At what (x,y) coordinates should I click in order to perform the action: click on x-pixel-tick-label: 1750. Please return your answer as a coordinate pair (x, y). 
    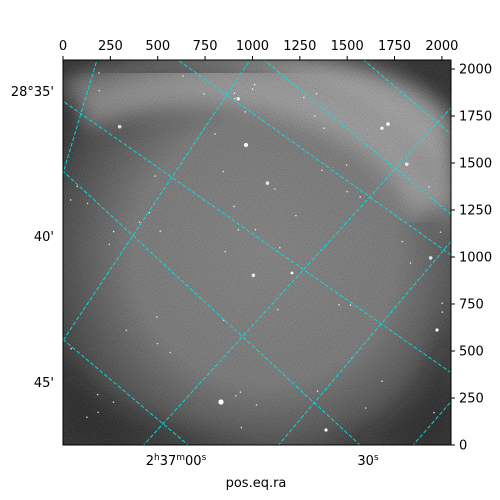
    Looking at the image, I should click on (394, 46).